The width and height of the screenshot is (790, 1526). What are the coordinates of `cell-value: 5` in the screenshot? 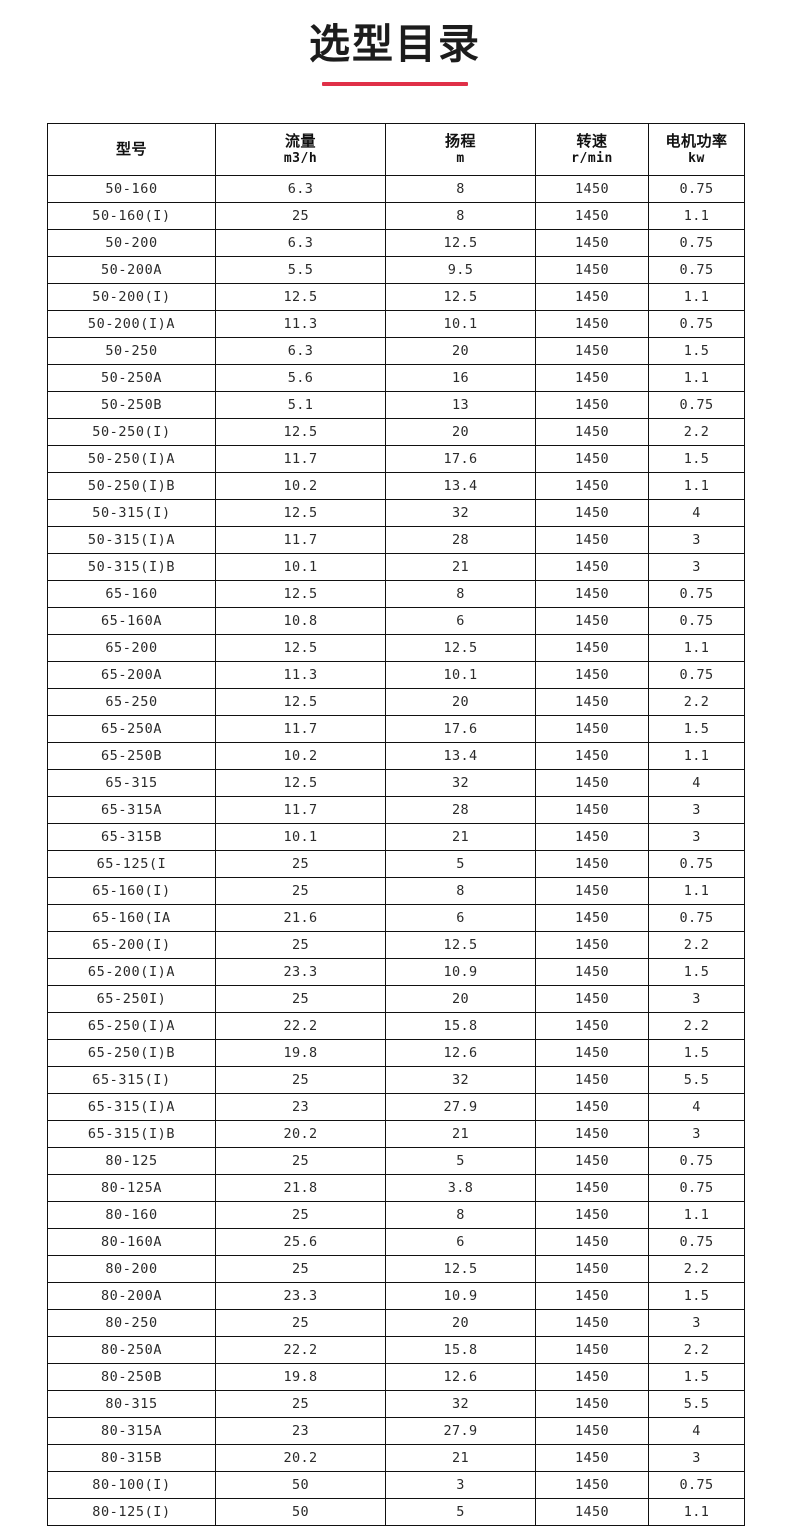 It's located at (460, 1161).